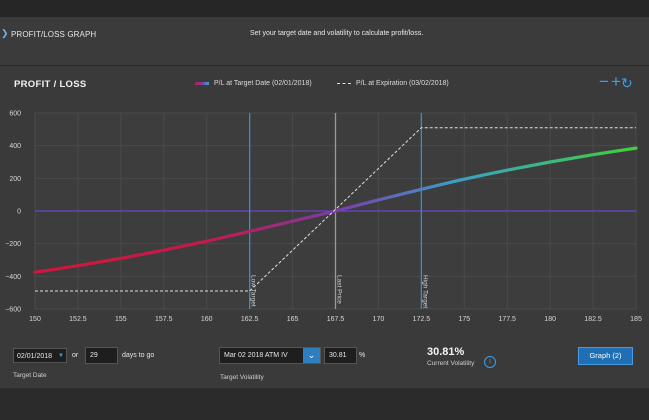  What do you see at coordinates (422, 319) in the screenshot?
I see `x-tick-label: 172.5` at bounding box center [422, 319].